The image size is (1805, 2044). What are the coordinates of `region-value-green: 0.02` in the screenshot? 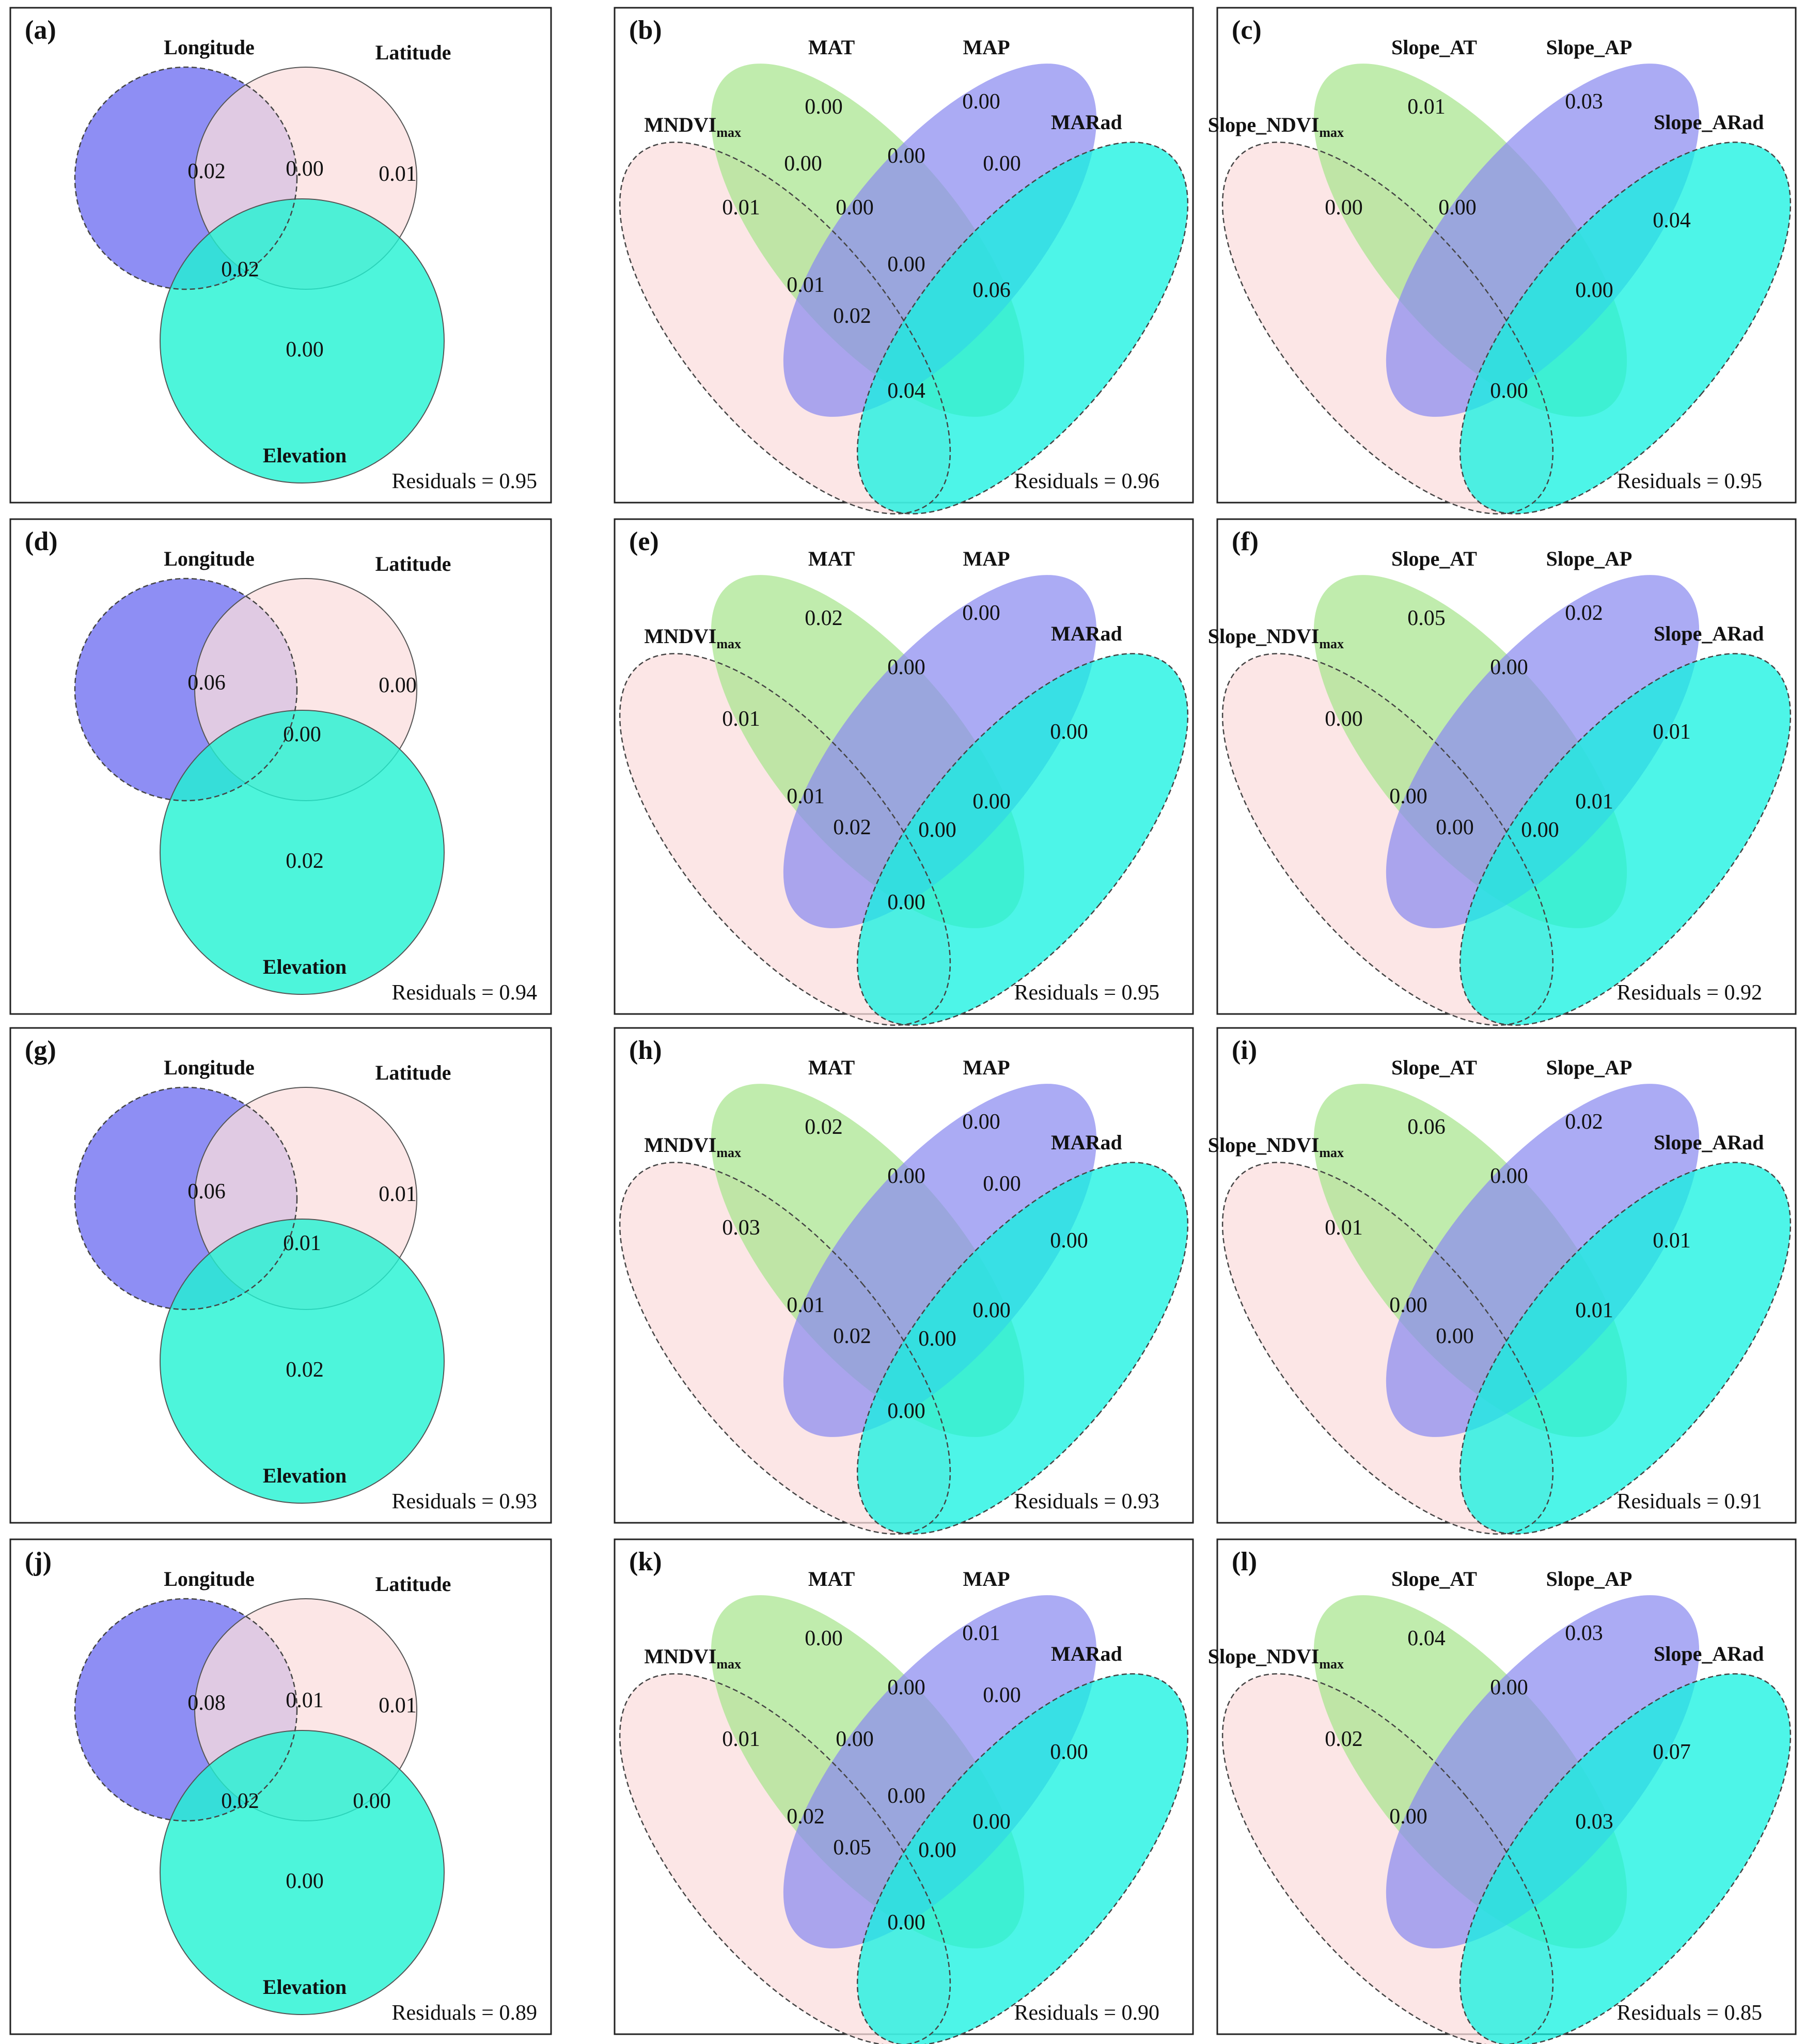 It's located at (824, 618).